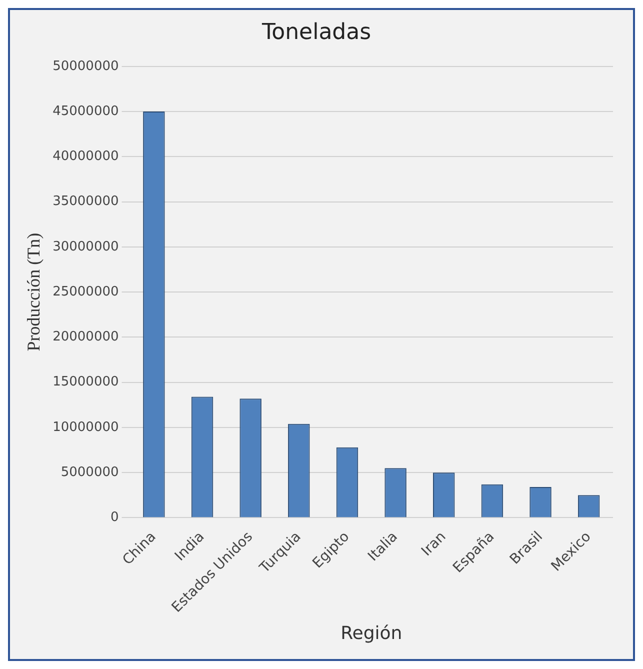  Describe the element at coordinates (85, 246) in the screenshot. I see `y-tick-label: 30000000` at that location.